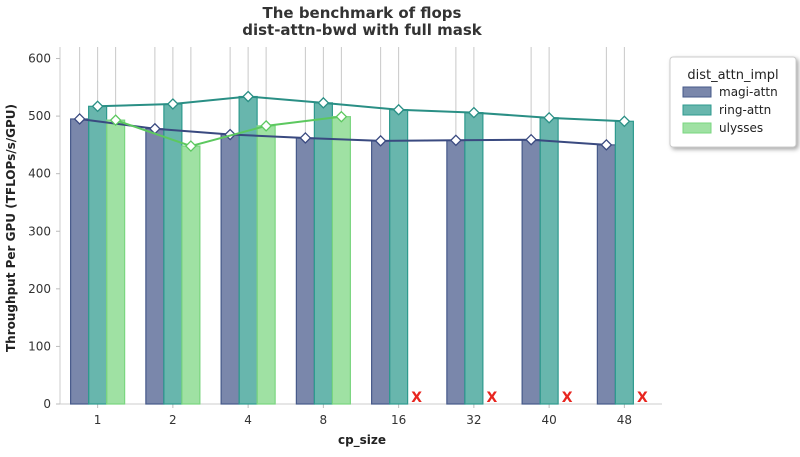  What do you see at coordinates (745, 110) in the screenshot?
I see `legend-label-ring-attn: ring-attn` at bounding box center [745, 110].